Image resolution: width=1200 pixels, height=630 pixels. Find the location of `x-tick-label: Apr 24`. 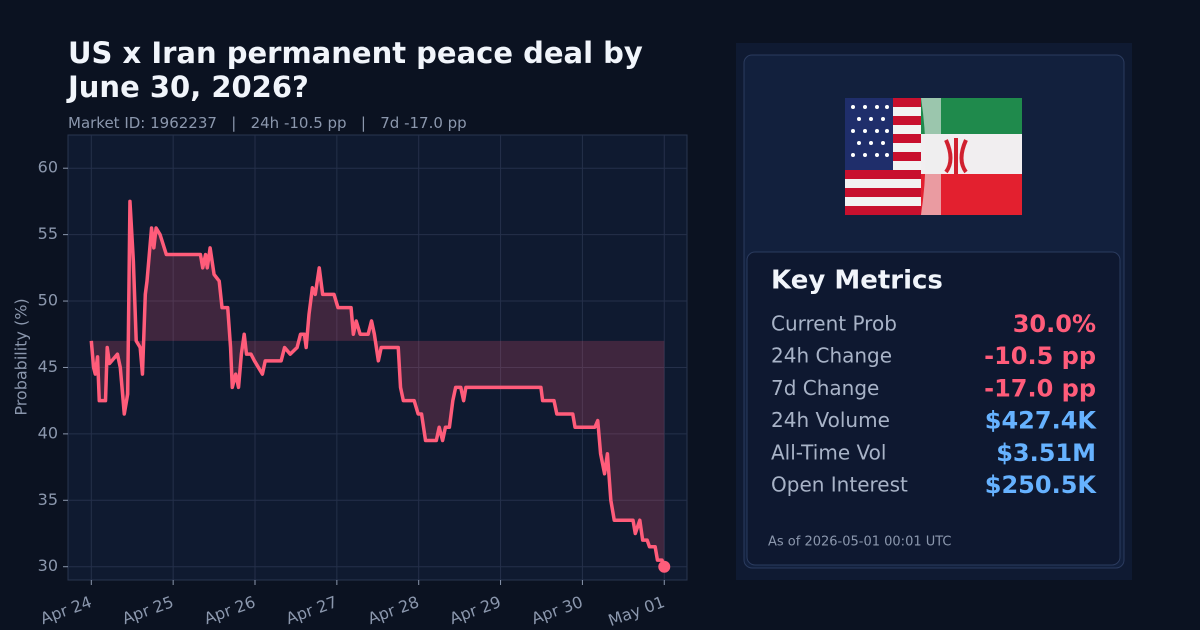

x-tick-label: Apr 24 is located at coordinates (66, 610).